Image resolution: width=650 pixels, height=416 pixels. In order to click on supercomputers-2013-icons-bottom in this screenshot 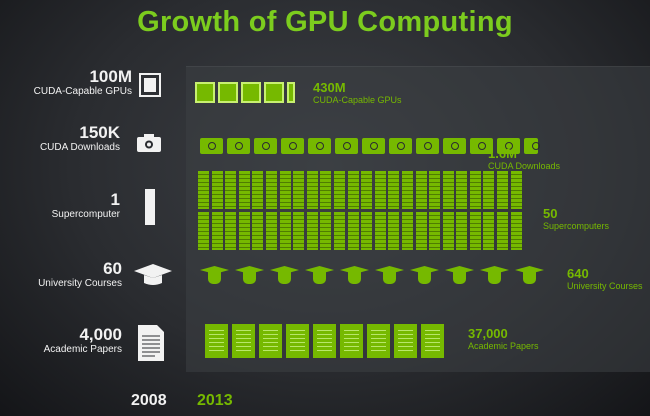, I will do `click(361, 231)`.